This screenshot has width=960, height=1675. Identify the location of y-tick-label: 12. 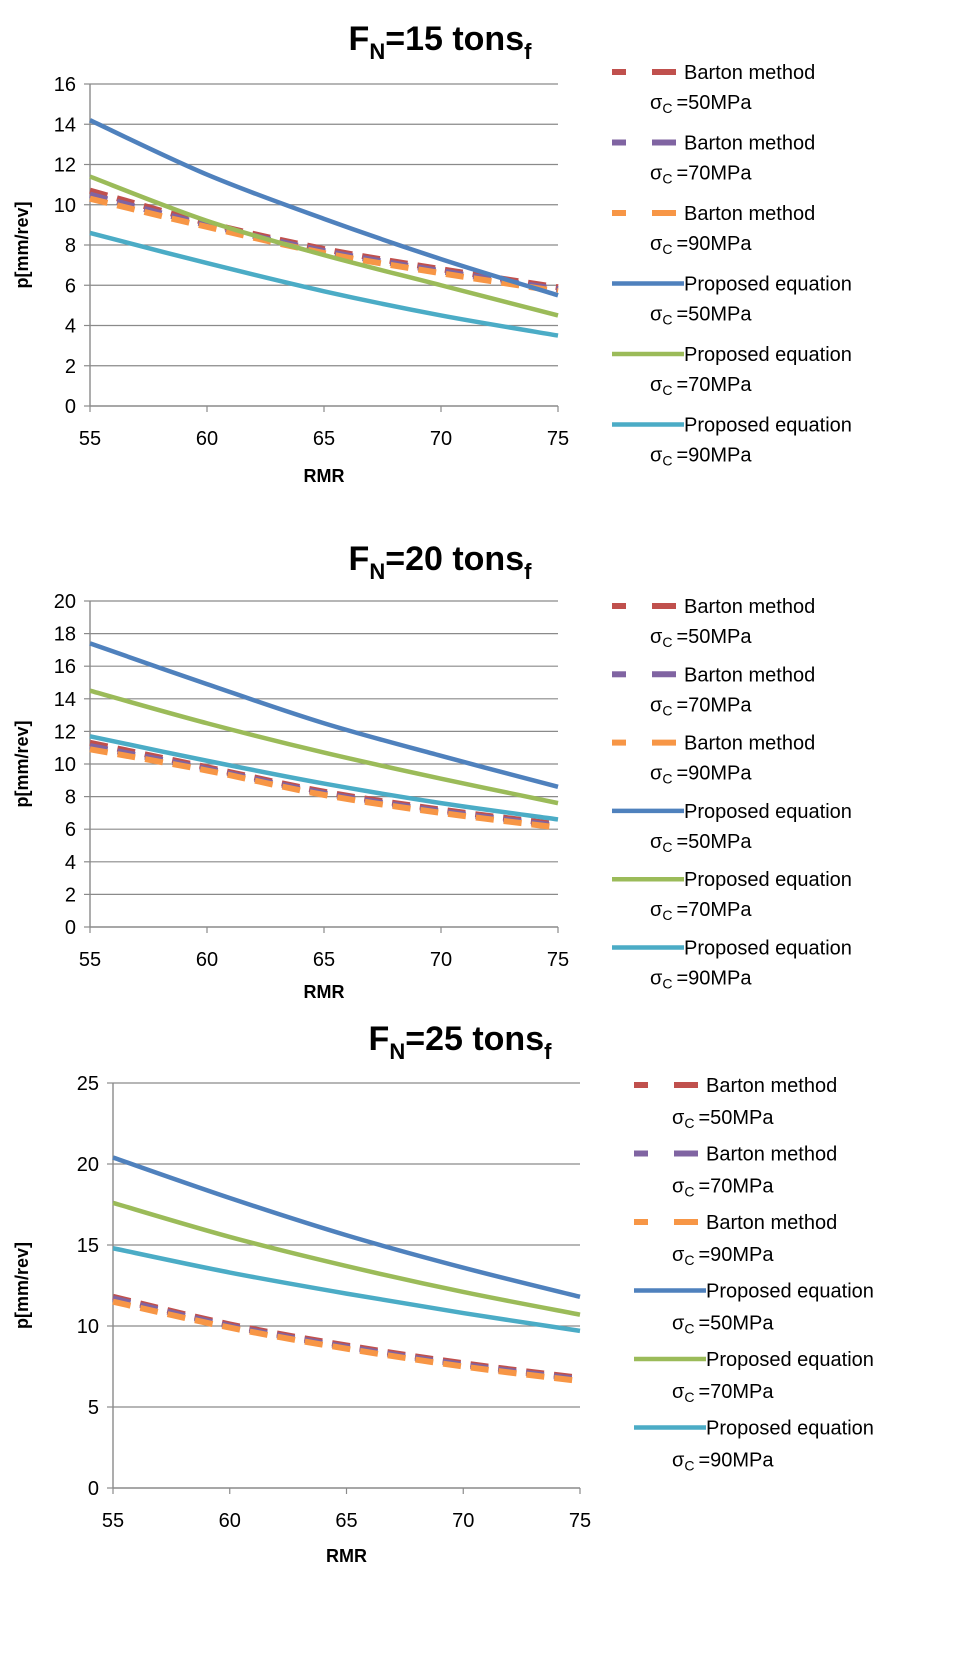
(65, 732).